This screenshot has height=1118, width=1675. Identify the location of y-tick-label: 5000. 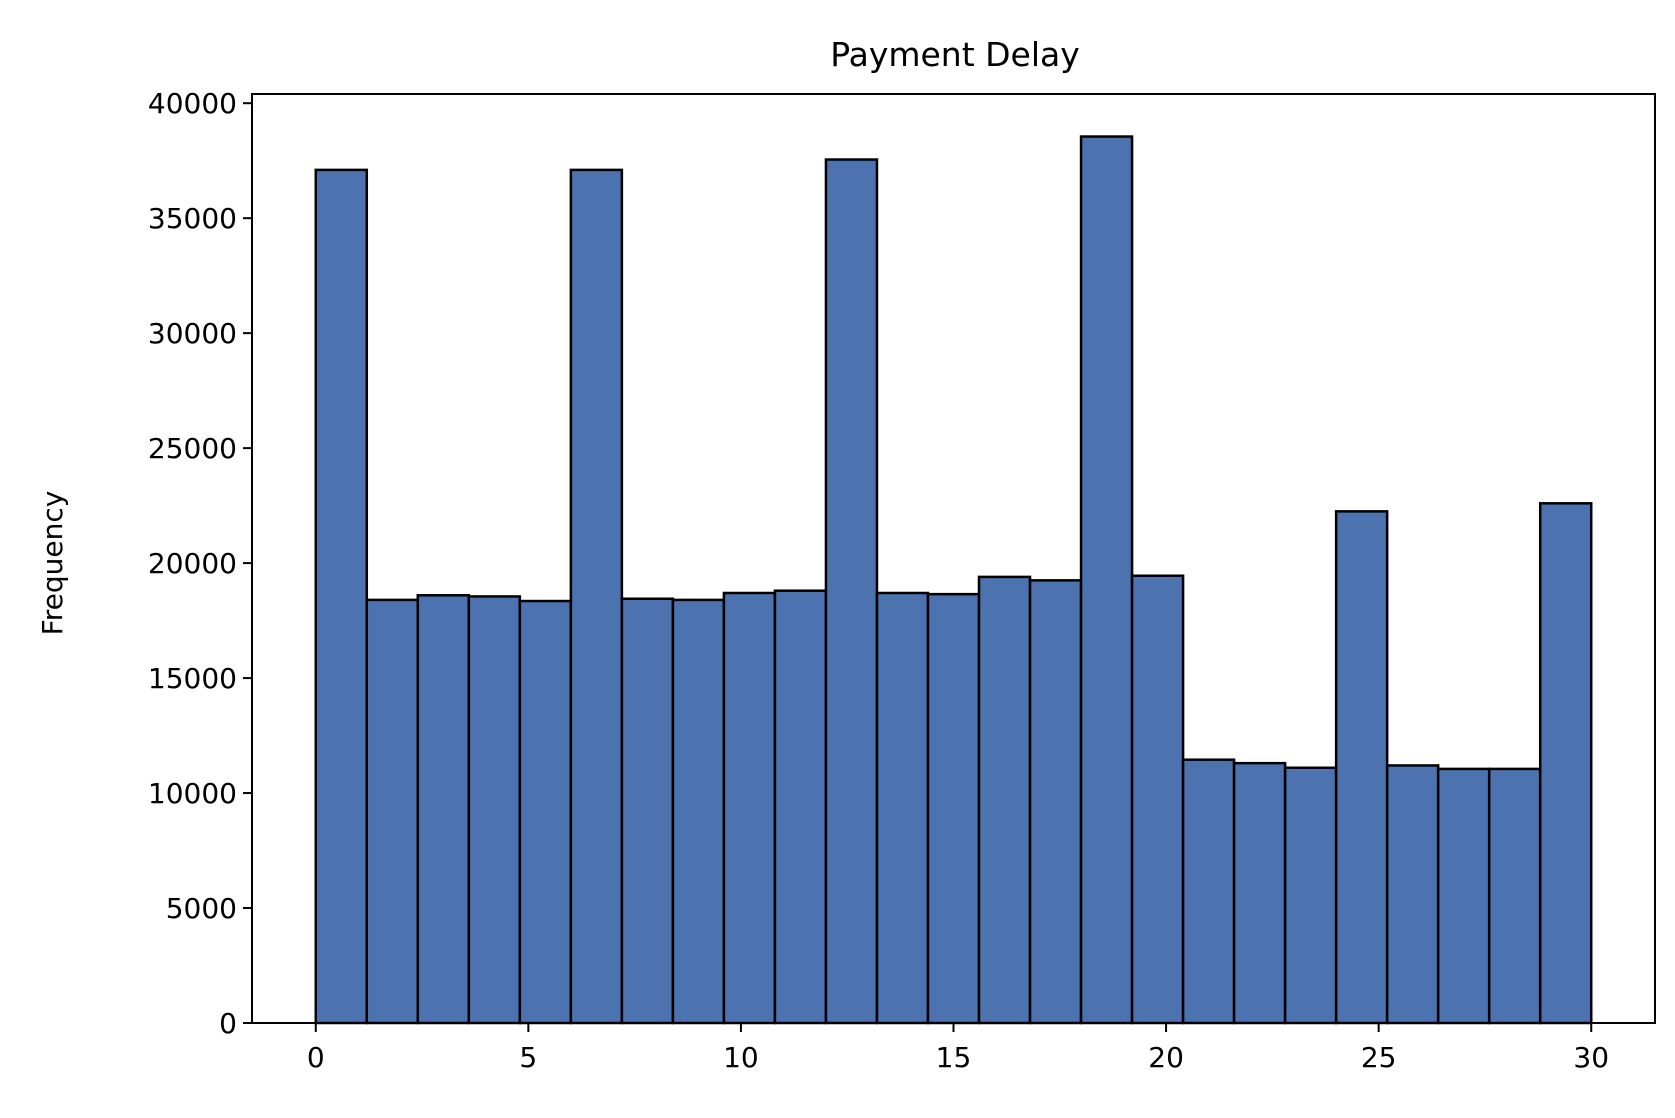
(201, 908).